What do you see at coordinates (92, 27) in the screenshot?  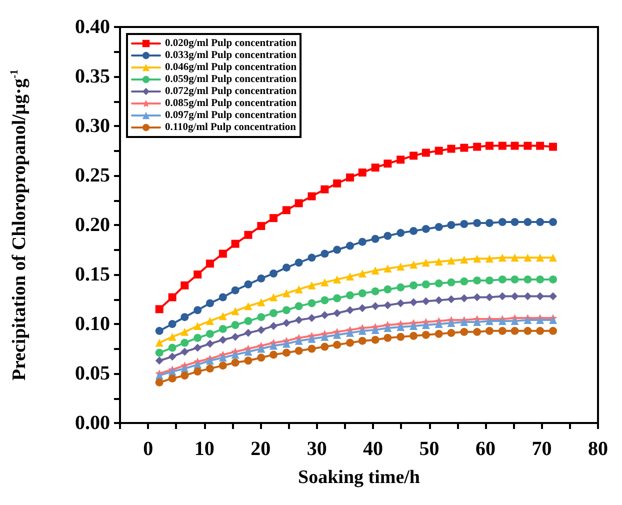 I see `y-tick-label: 0.40` at bounding box center [92, 27].